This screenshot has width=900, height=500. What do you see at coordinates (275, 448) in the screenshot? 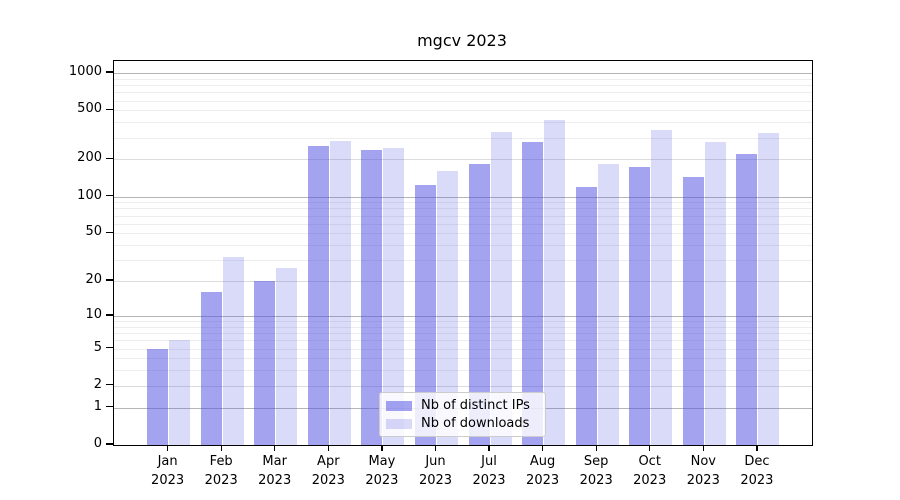
I see `x-tick-mar-2023` at bounding box center [275, 448].